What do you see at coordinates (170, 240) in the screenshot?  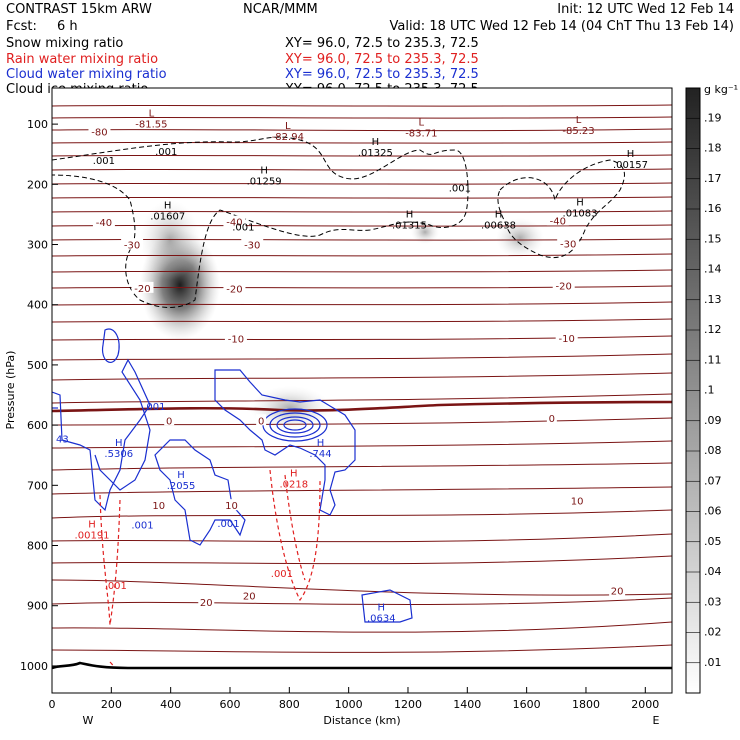 I see `snow-upper` at bounding box center [170, 240].